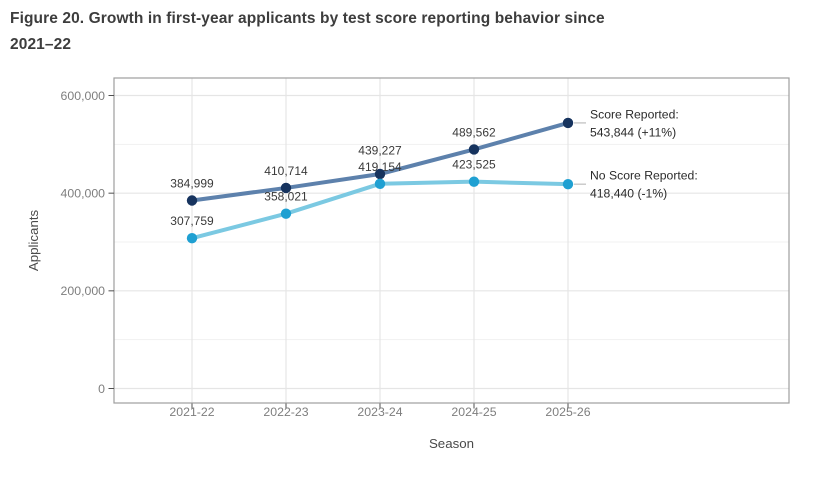 This screenshot has width=820, height=478. What do you see at coordinates (634, 114) in the screenshot?
I see `annotation-series-name: Score Reported:` at bounding box center [634, 114].